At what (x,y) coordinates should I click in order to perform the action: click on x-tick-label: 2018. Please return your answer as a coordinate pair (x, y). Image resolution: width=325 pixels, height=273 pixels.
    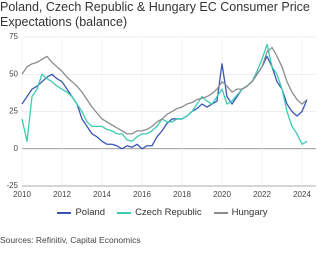
    Looking at the image, I should click on (182, 194).